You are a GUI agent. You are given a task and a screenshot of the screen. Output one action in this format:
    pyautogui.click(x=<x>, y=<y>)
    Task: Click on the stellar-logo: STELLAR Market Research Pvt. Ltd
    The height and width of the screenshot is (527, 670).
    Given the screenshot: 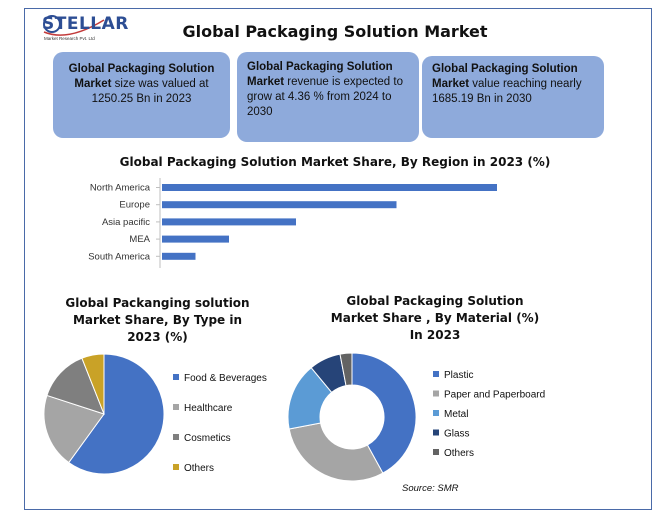 What is the action you would take?
    pyautogui.click(x=83, y=30)
    